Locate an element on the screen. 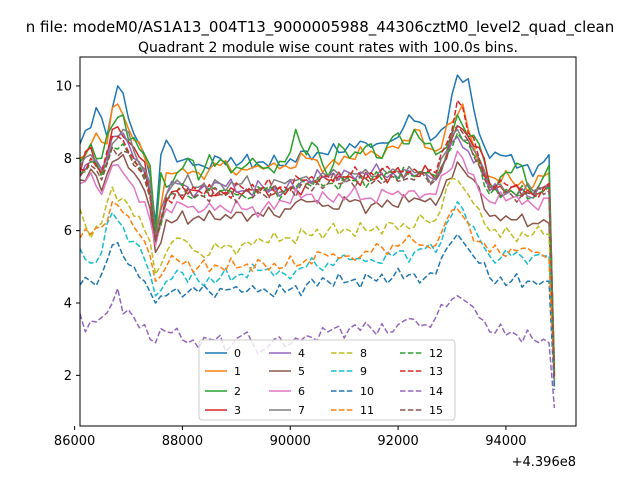 This screenshot has height=480, width=640. x-axis: 86000 88000 90000 92000 94000 is located at coordinates (290, 437).